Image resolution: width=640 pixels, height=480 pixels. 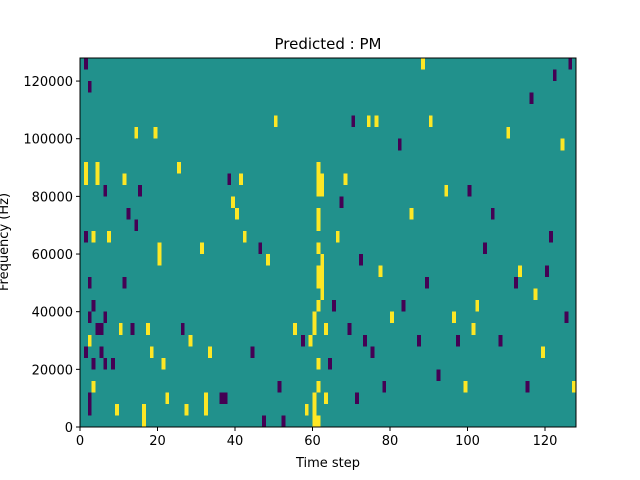 I want to click on x-tick-label: 120, so click(x=545, y=441).